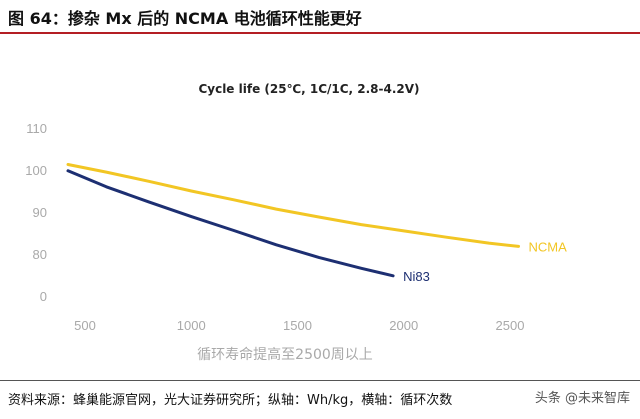 The image size is (640, 419). I want to click on x-tick-label: 500, so click(85, 325).